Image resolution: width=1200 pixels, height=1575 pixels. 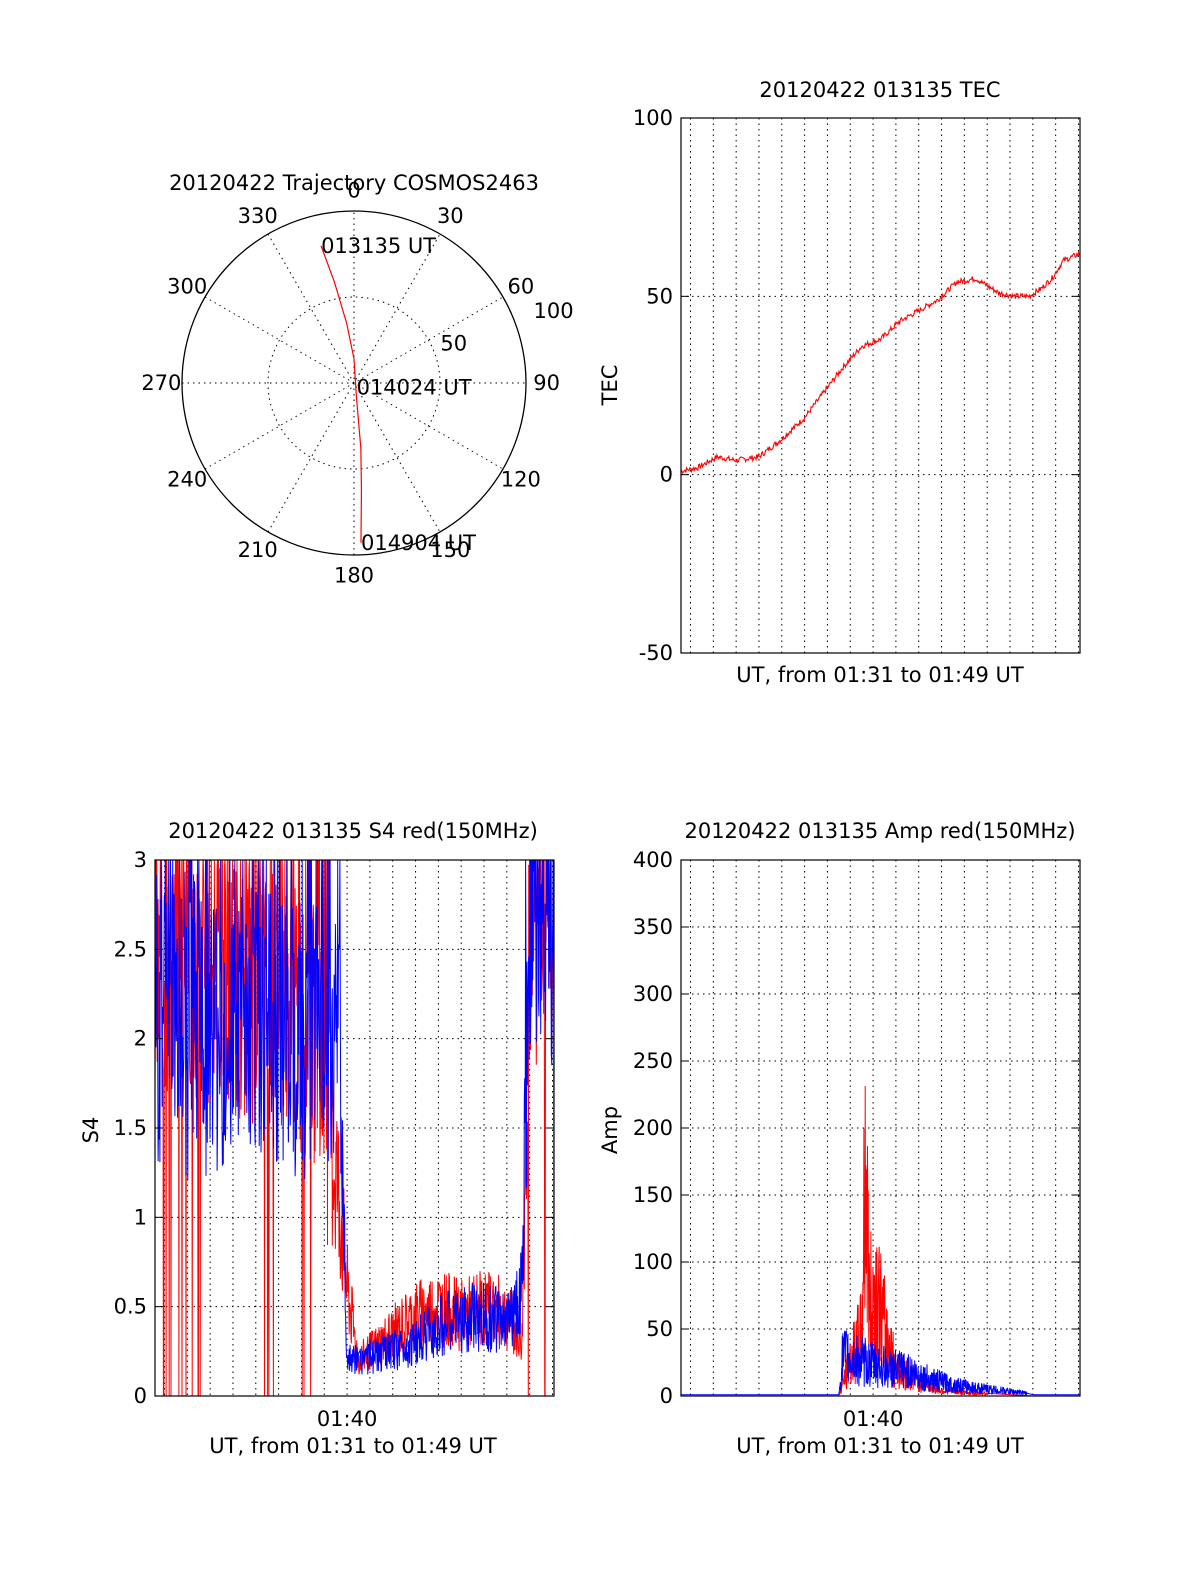 I want to click on polar-angle-label: 180, so click(x=354, y=576).